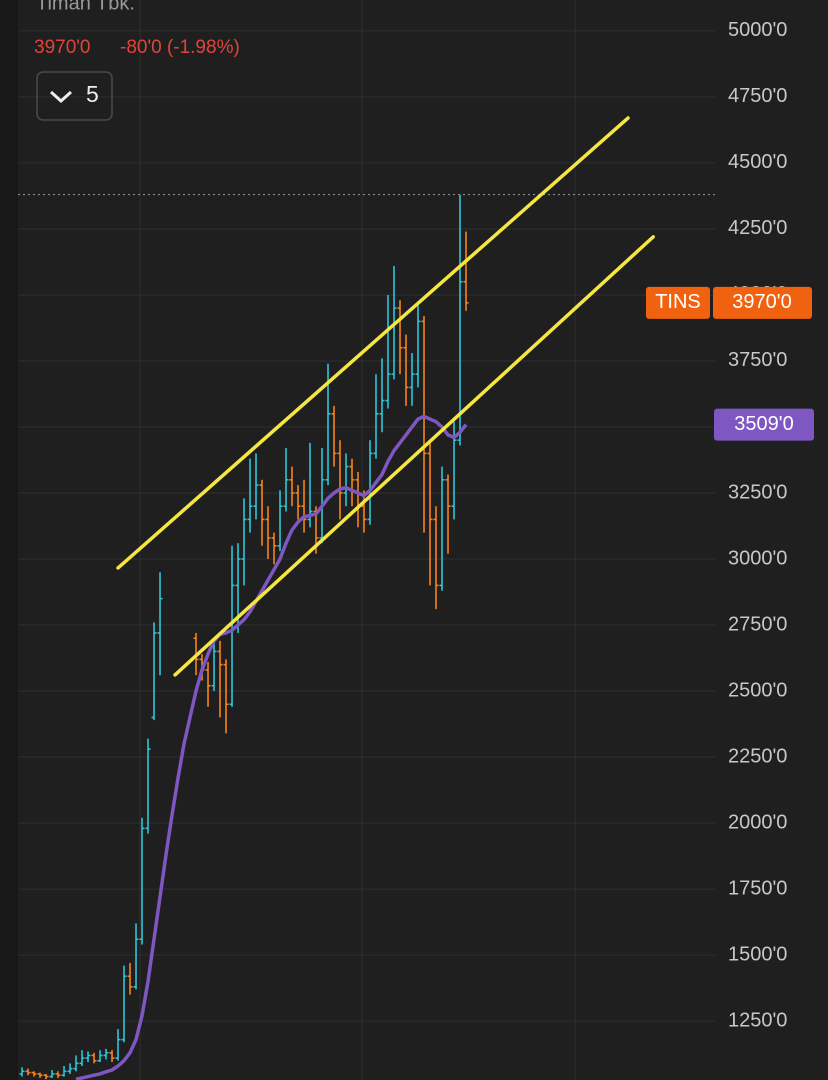  What do you see at coordinates (757, 954) in the screenshot?
I see `y-tick-label: 1500'0` at bounding box center [757, 954].